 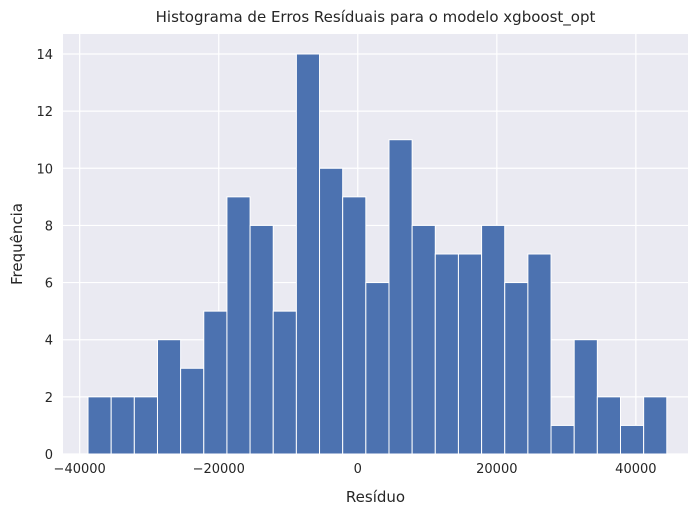 What do you see at coordinates (49, 226) in the screenshot?
I see `y-tick-label: 8` at bounding box center [49, 226].